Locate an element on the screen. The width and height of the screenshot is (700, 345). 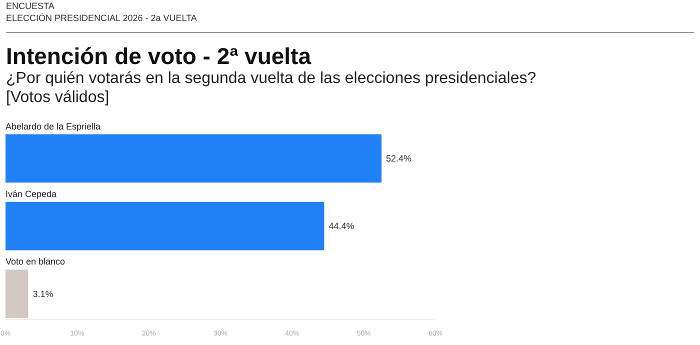
data-label: 52.4% is located at coordinates (399, 158).